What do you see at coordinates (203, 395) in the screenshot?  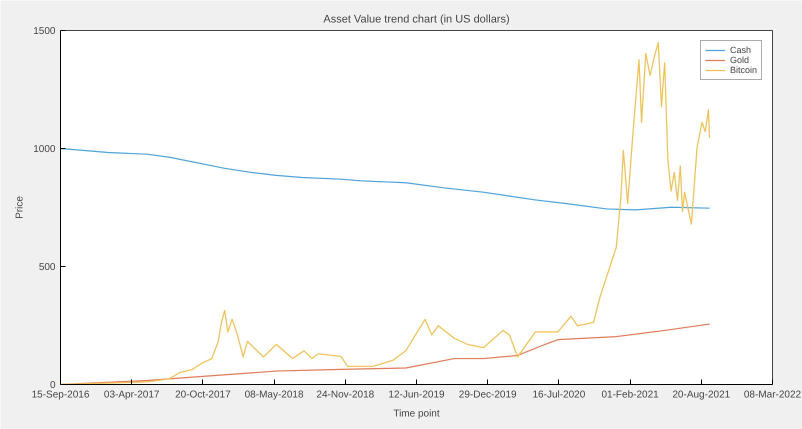 I see `x-tick-label: 20-Oct-2017` at bounding box center [203, 395].